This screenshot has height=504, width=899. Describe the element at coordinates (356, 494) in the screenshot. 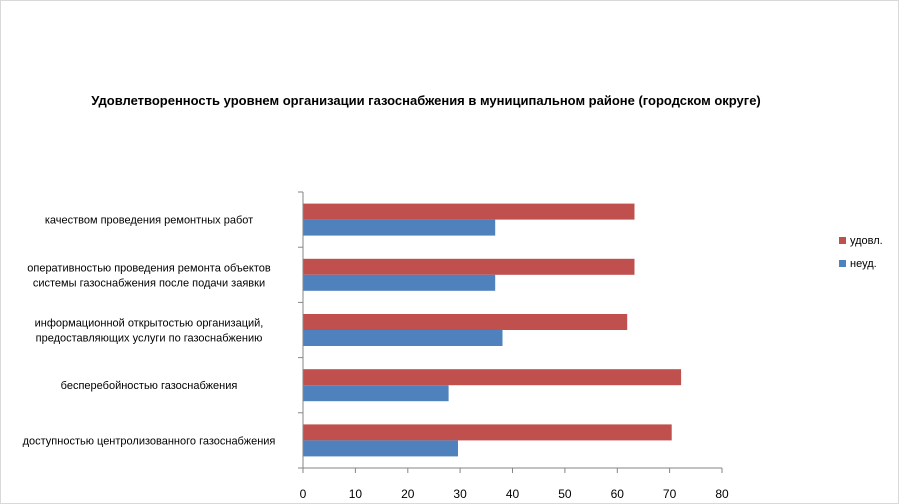

I see `x-tick-label-1: 10` at that location.